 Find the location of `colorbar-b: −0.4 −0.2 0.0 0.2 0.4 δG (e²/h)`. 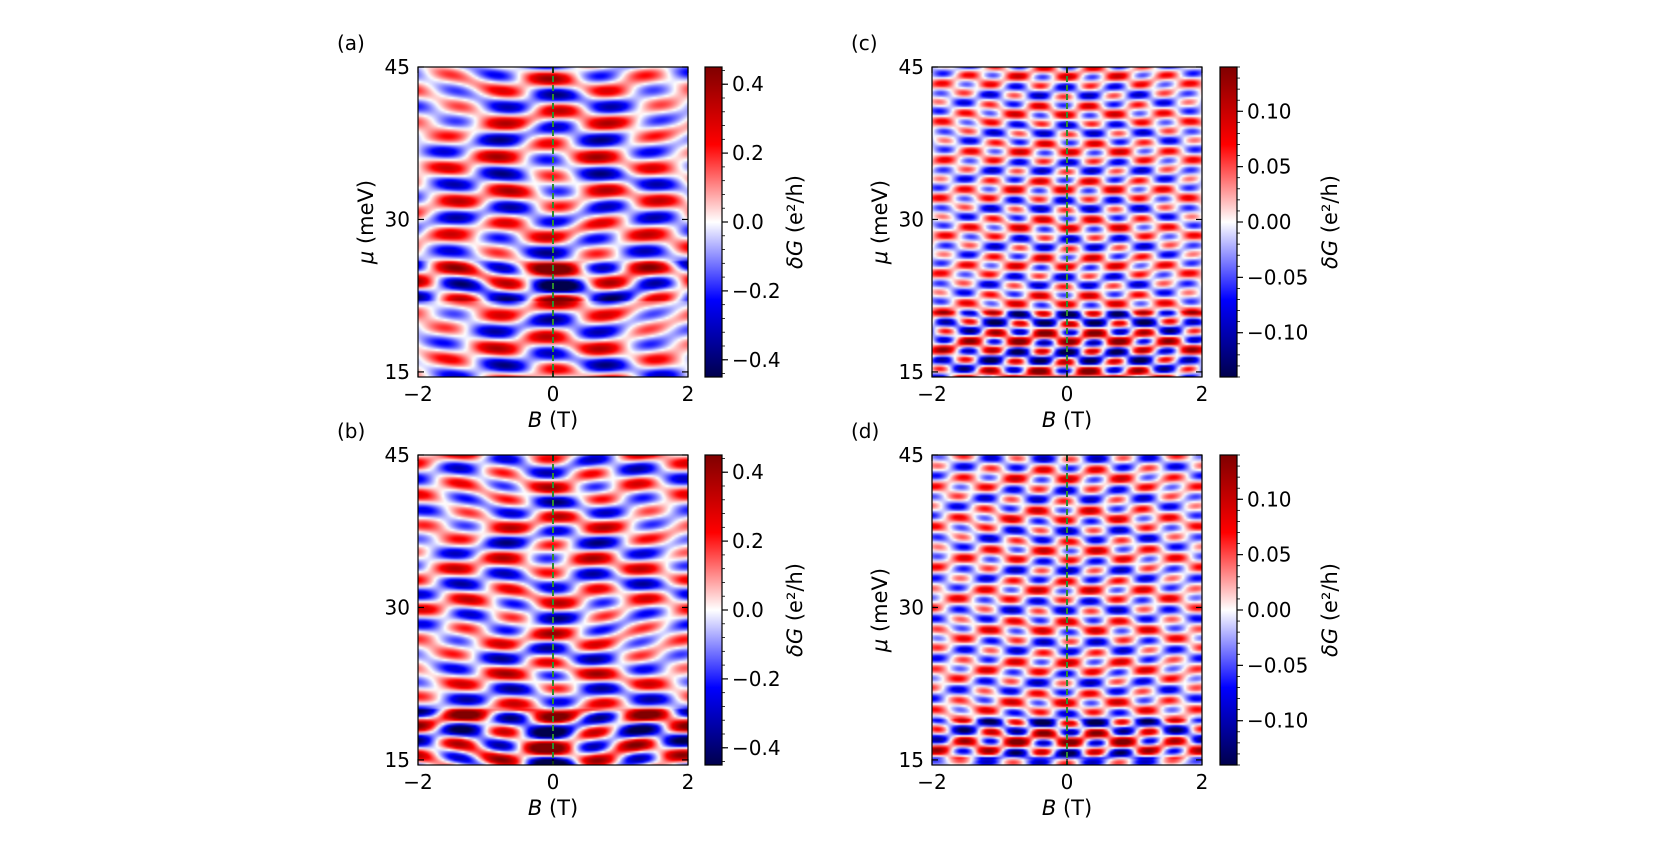

colorbar-b: −0.4 −0.2 0.0 0.2 0.4 δG (e²/h) is located at coordinates (755, 610).